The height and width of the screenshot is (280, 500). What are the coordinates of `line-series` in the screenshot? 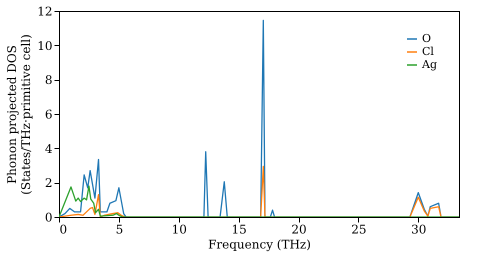 It's located at (259, 201).